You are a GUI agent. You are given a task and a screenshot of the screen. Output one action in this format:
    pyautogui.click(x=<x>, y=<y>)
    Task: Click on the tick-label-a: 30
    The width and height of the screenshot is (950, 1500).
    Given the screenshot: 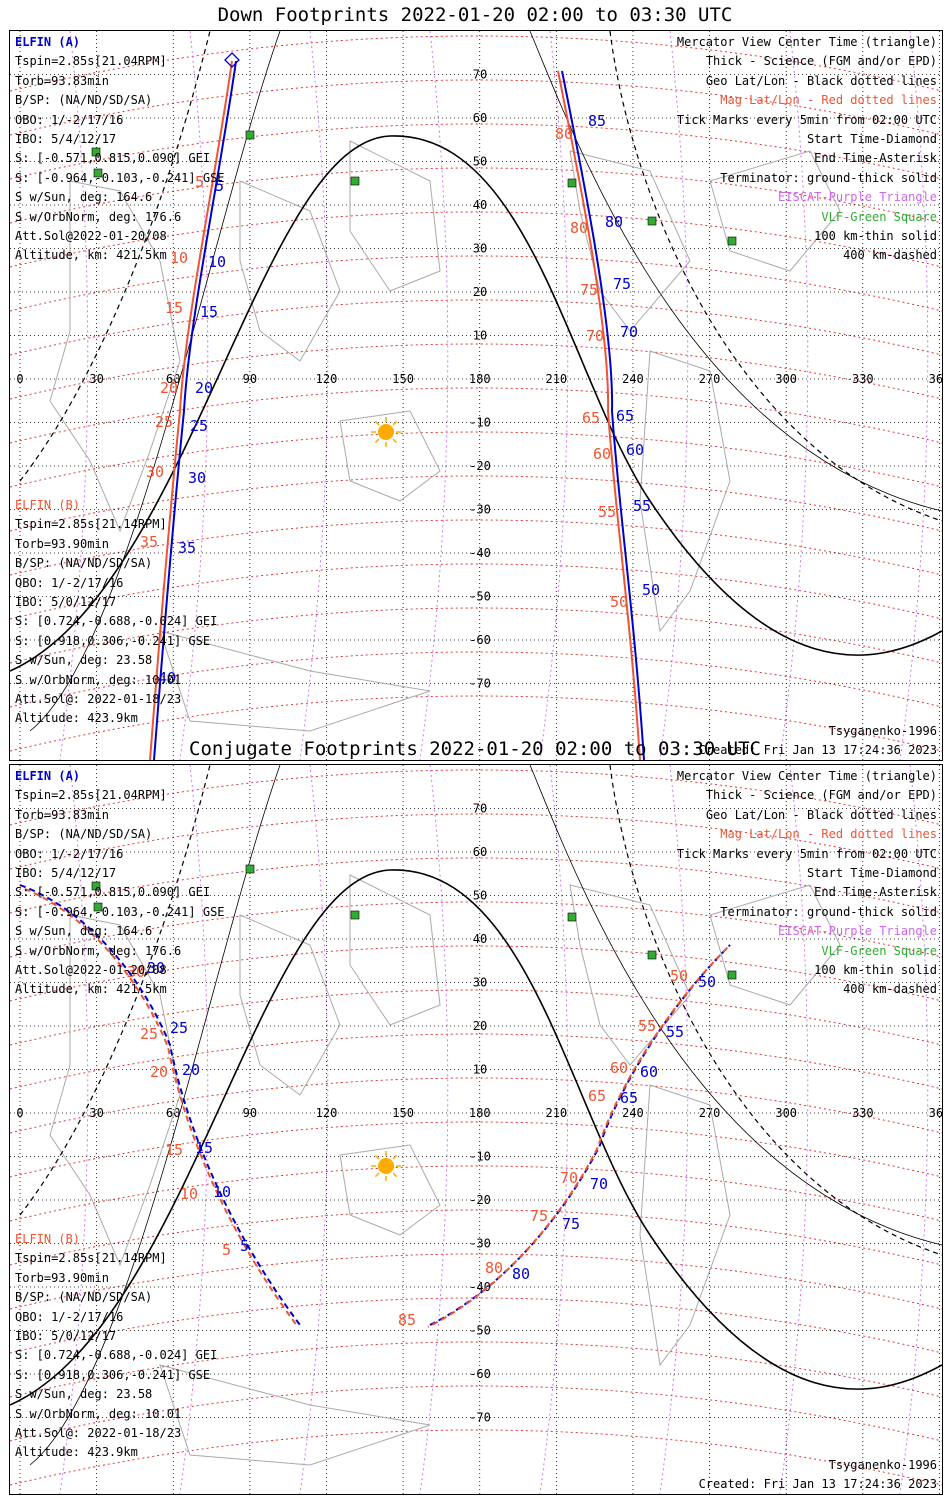 What is the action you would take?
    pyautogui.click(x=156, y=968)
    